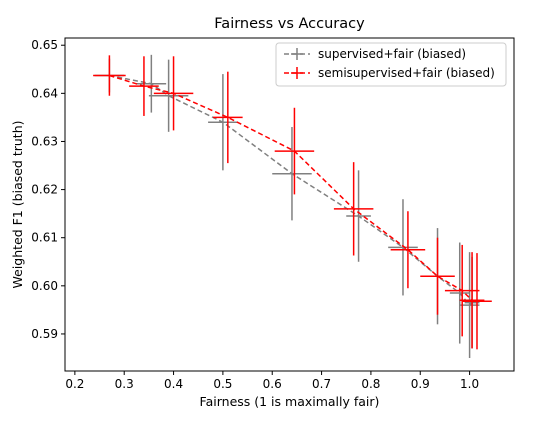  I want to click on legend-box, so click(391, 64).